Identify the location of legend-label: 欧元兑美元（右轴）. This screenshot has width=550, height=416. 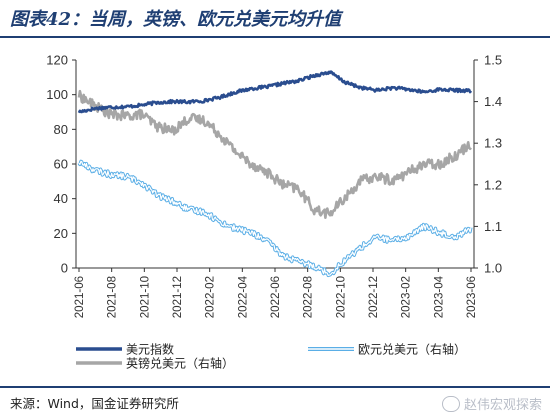
(412, 349).